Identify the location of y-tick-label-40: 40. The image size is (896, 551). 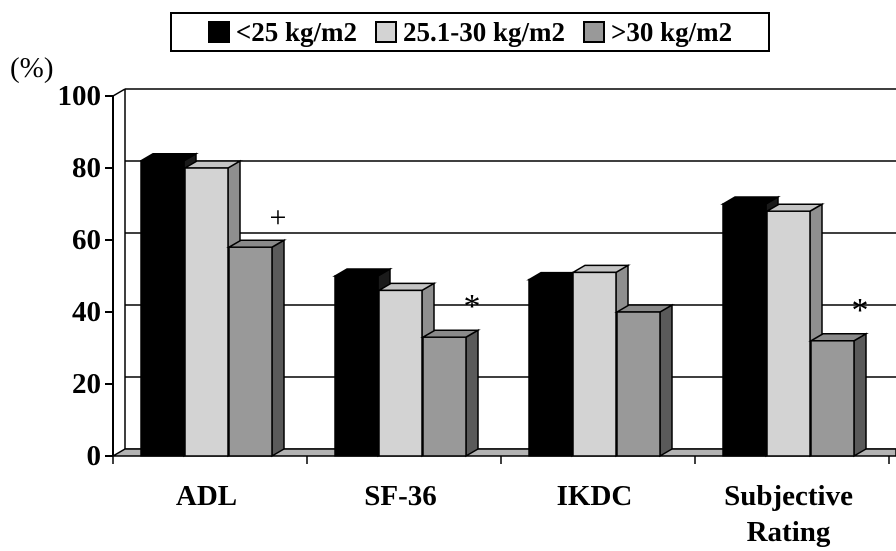
(86, 312).